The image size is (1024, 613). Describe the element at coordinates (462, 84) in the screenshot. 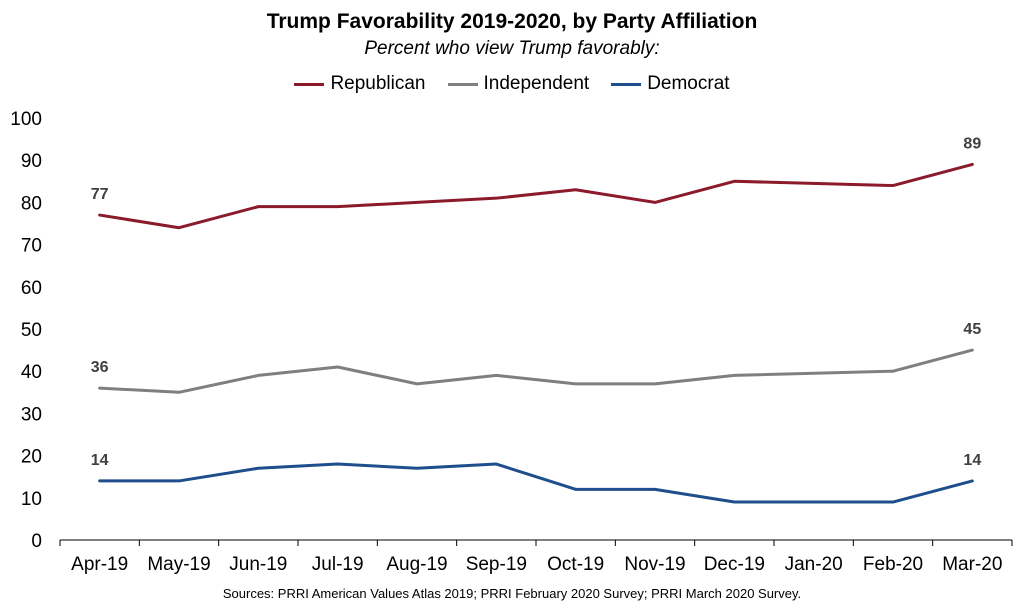

I see `legend-swatch-independent` at that location.